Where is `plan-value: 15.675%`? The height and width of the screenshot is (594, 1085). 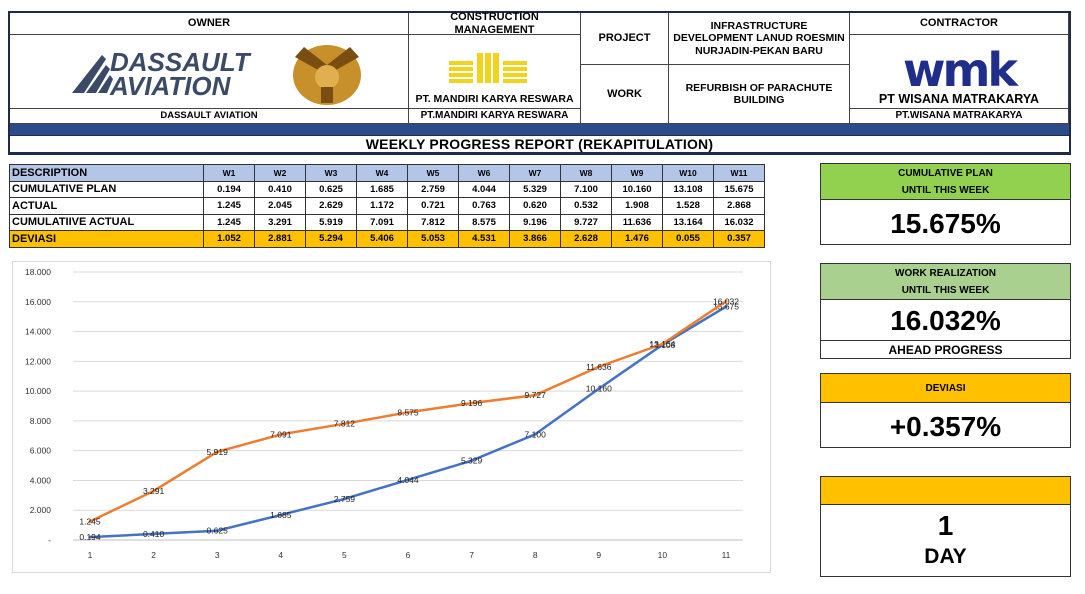
plan-value: 15.675% is located at coordinates (945, 222).